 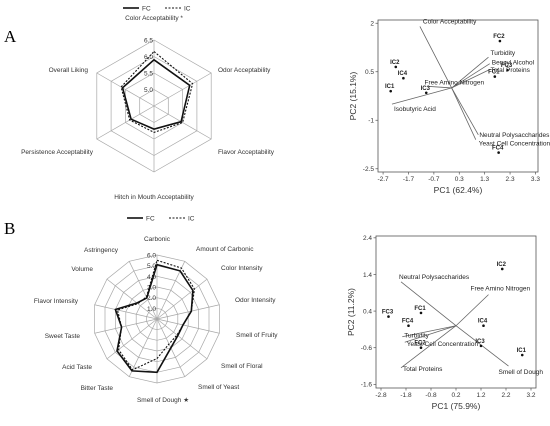 What do you see at coordinates (225, 249) in the screenshot?
I see `radar-b-axis-label-1: Amount of Carbonic` at bounding box center [225, 249].